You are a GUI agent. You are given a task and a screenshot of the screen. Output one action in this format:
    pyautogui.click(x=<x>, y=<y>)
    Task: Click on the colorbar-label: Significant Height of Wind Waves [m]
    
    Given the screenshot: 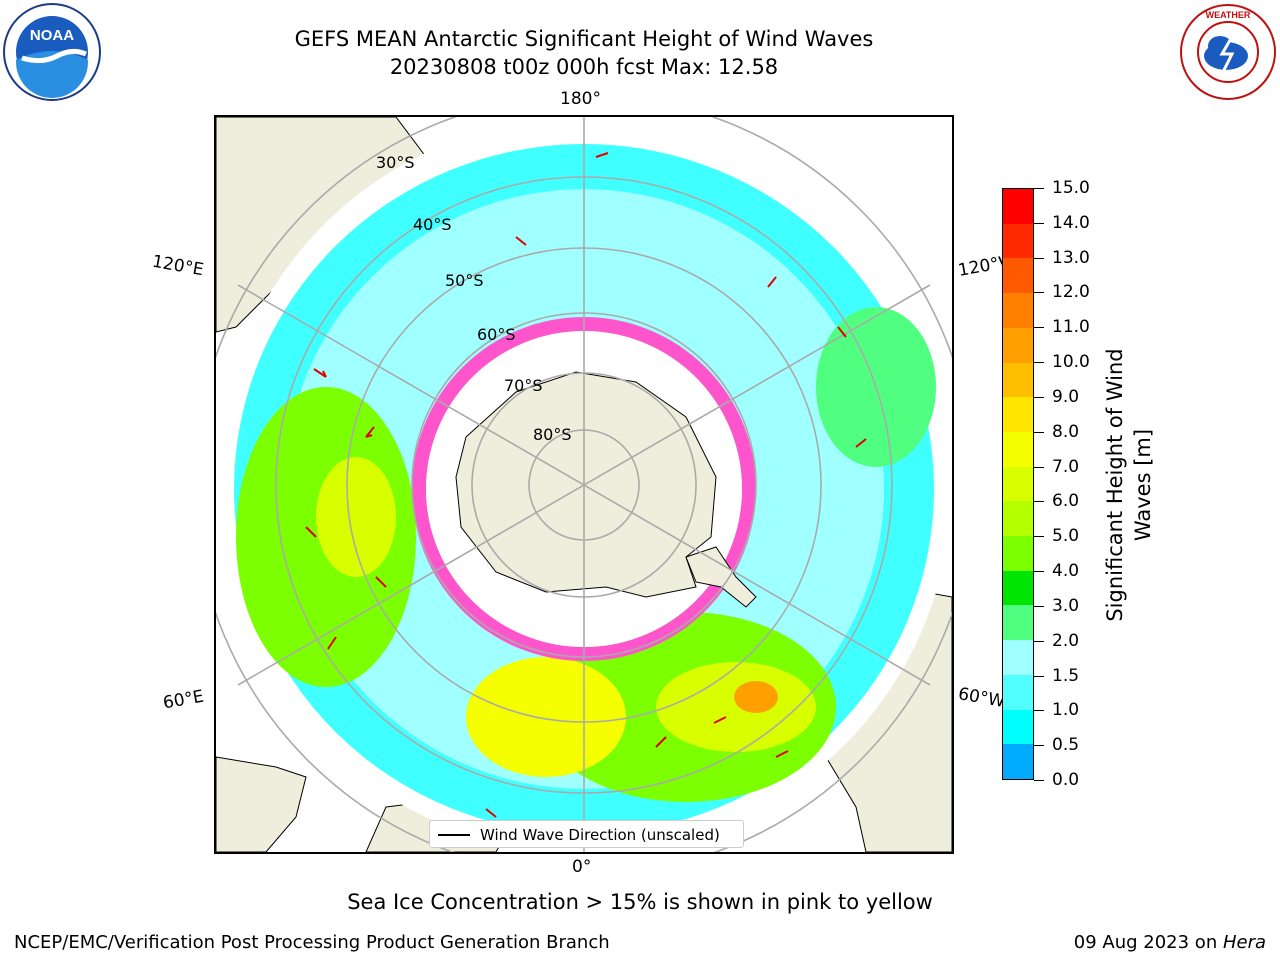 What is the action you would take?
    pyautogui.click(x=1129, y=485)
    